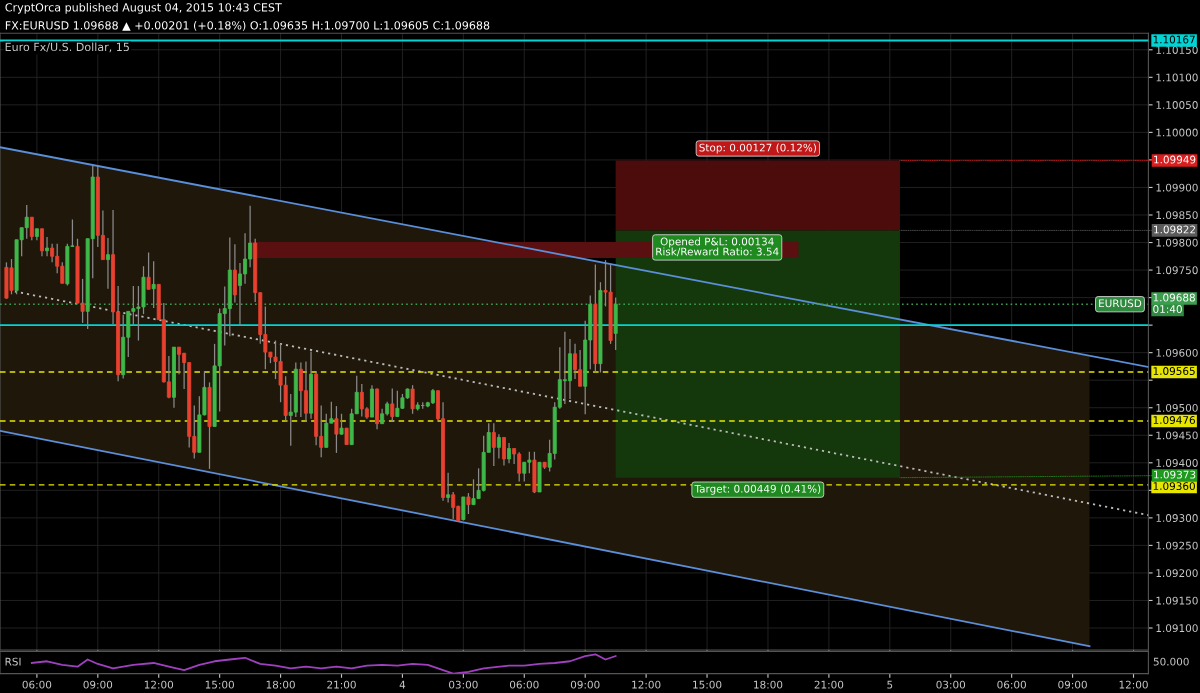 This screenshot has width=1200, height=693. What do you see at coordinates (1177, 407) in the screenshot?
I see `y-tick-label: 1.09500` at bounding box center [1177, 407].